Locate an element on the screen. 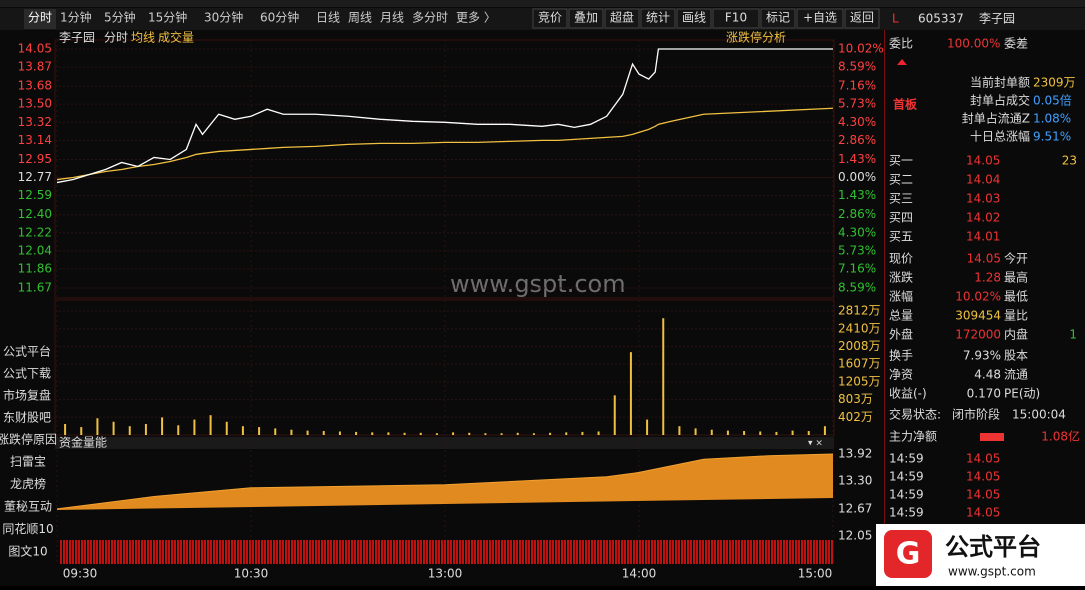 This screenshot has height=590, width=1085. bid-volume: 23 is located at coordinates (1069, 161).